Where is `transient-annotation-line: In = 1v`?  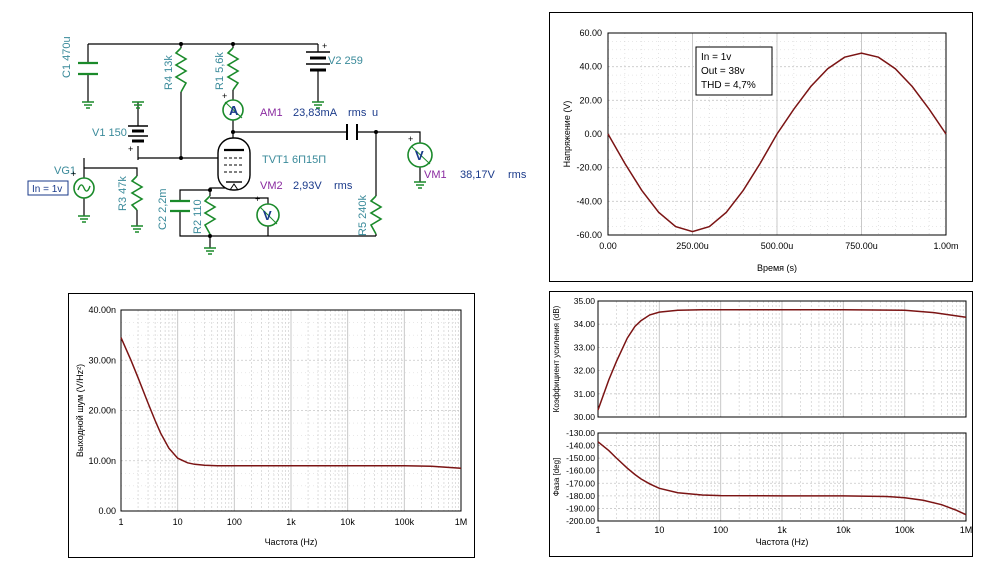 transient-annotation-line: In = 1v is located at coordinates (716, 57).